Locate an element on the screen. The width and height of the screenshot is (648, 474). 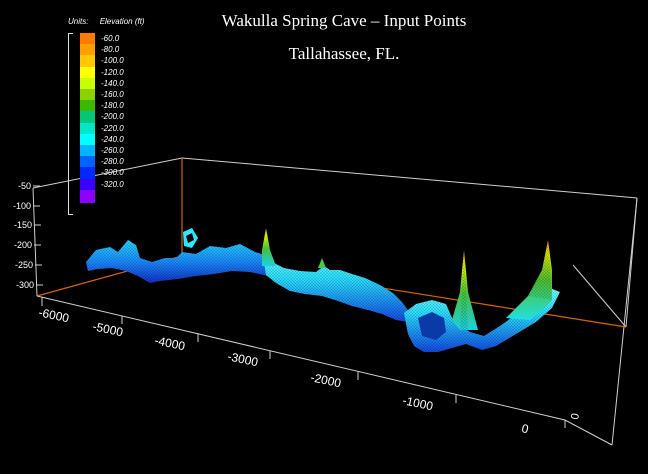
legend-entry: -220.0 is located at coordinates (120, 129).